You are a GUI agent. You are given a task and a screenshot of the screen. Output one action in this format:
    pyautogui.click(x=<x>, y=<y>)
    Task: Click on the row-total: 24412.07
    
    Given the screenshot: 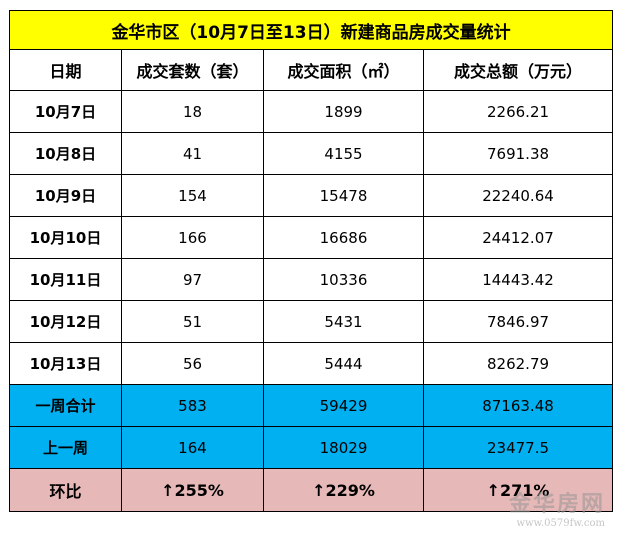 What is the action you would take?
    pyautogui.click(x=518, y=237)
    